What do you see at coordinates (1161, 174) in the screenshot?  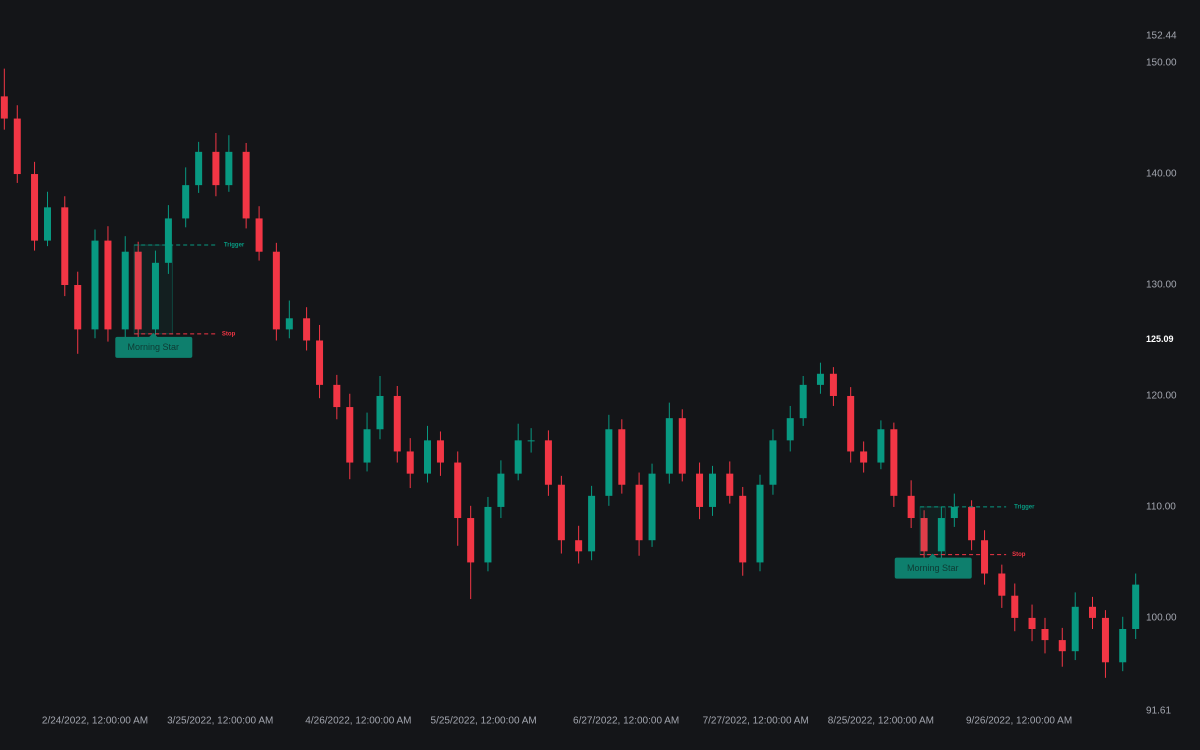 I see `y-tick-label: 140.00` at bounding box center [1161, 174].